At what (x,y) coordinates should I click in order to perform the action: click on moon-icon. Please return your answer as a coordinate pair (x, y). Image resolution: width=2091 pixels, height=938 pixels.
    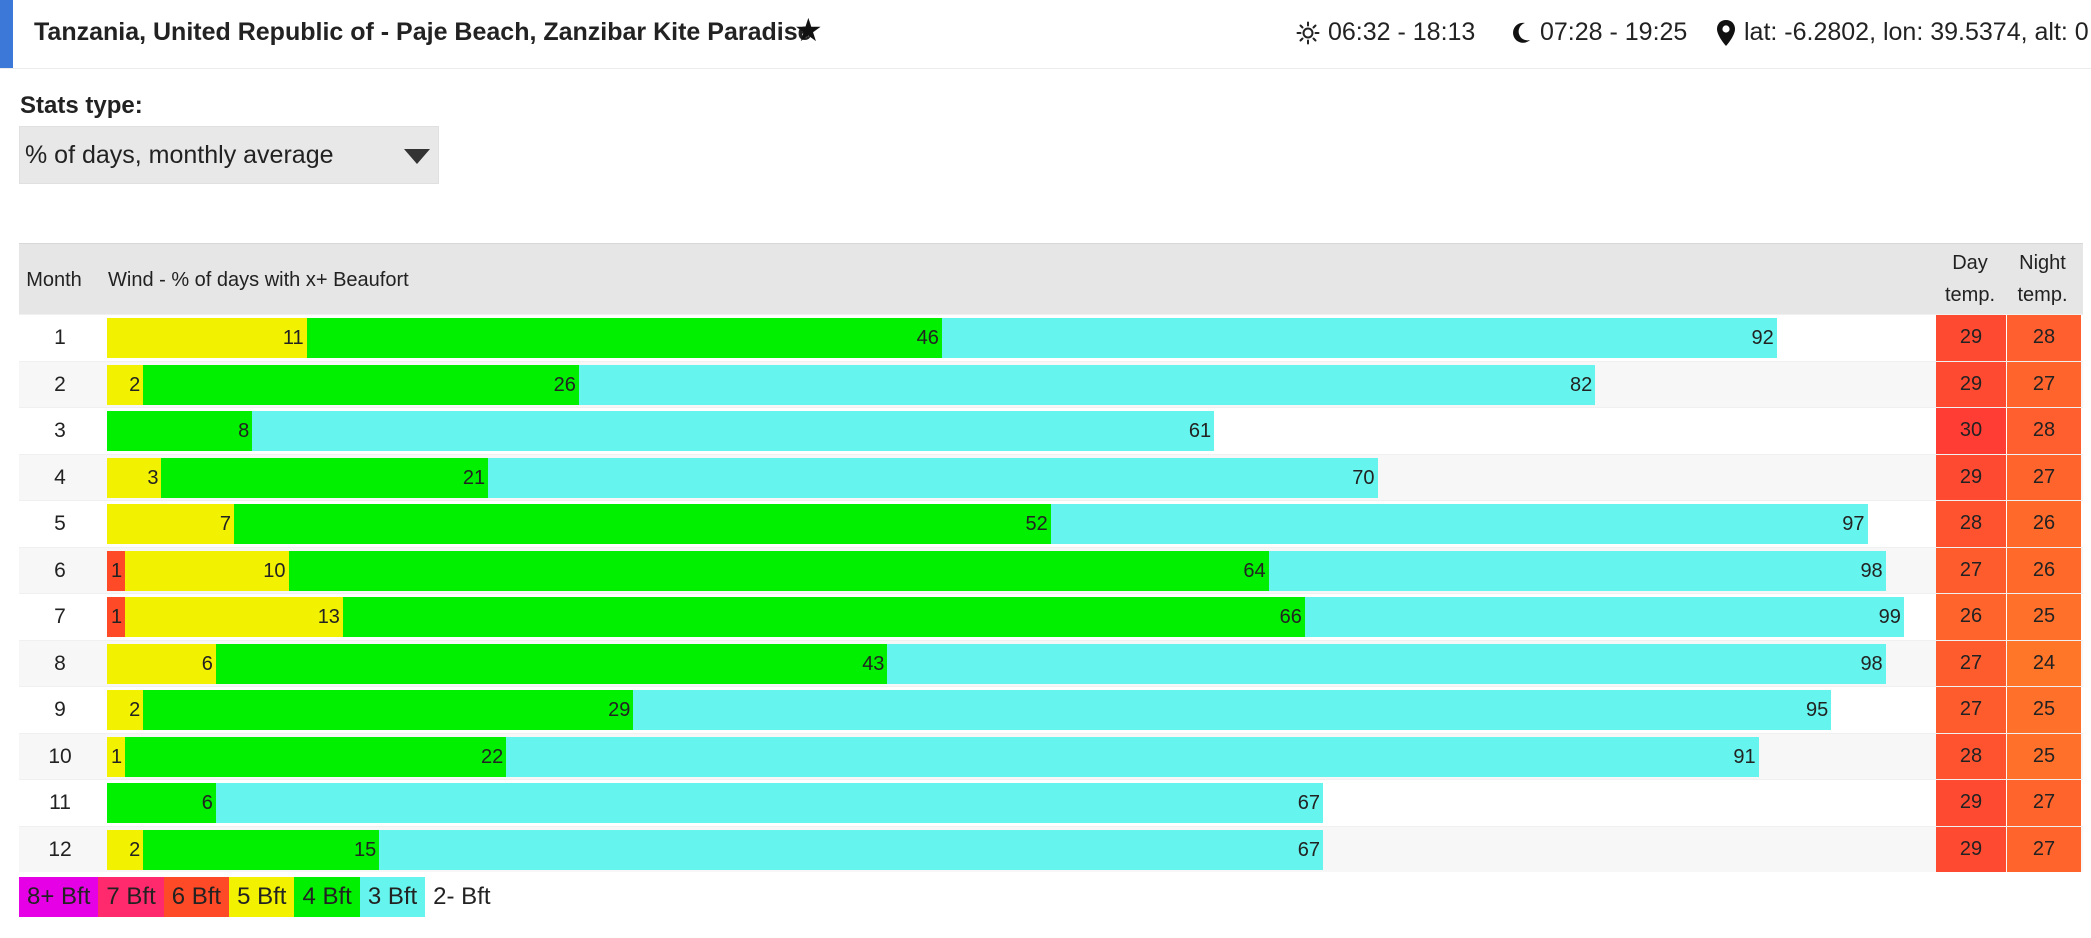
    Looking at the image, I should click on (1521, 32).